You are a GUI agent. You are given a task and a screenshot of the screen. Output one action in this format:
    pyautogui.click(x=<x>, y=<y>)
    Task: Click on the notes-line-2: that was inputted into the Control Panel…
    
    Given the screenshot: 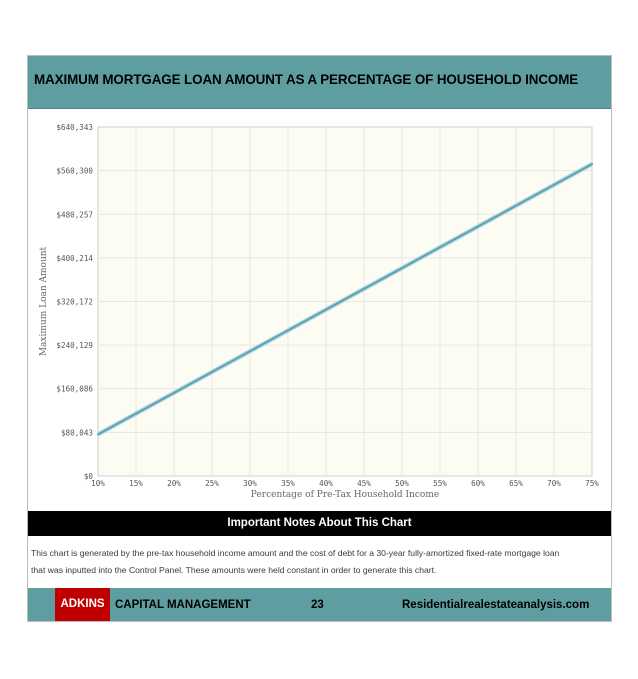 What is the action you would take?
    pyautogui.click(x=234, y=570)
    